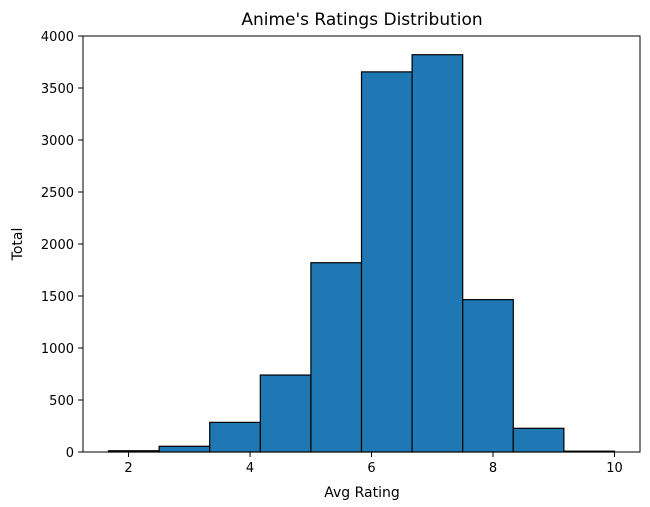 The height and width of the screenshot is (507, 650). I want to click on x-tick-label: 10, so click(614, 468).